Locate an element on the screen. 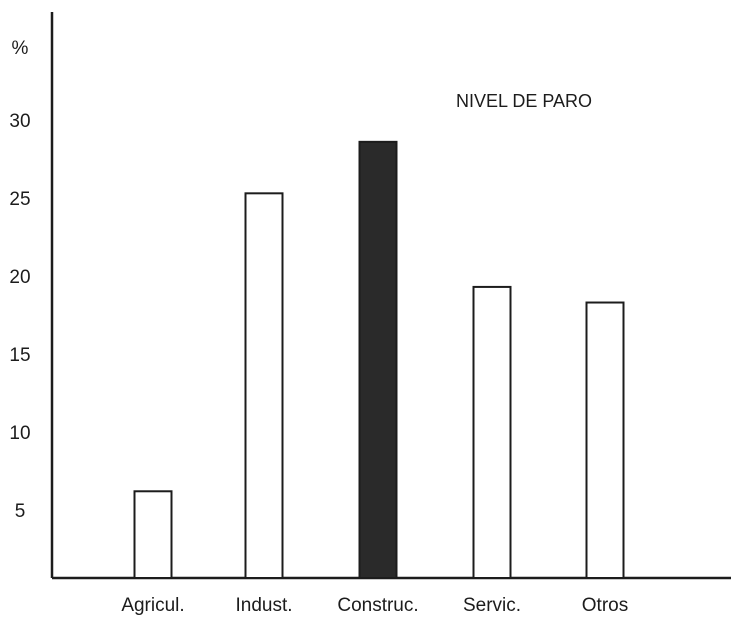  bar-agricul is located at coordinates (153, 534).